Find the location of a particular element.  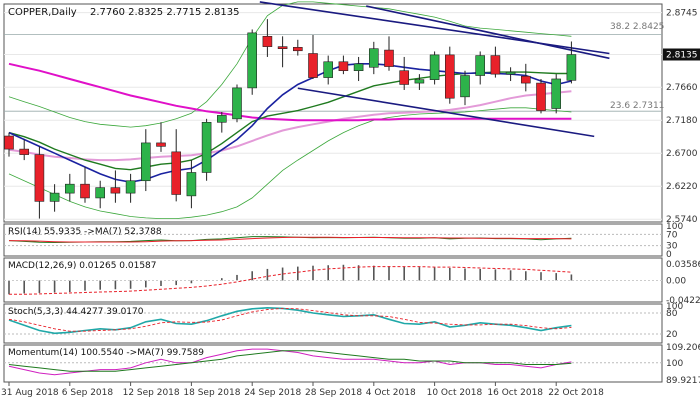

pink-ma-line is located at coordinates (290, 126).